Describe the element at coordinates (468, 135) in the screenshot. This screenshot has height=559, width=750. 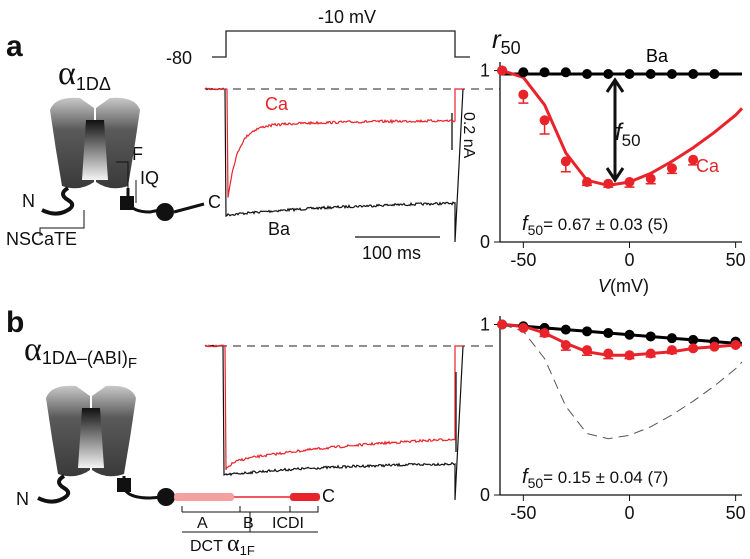
I see `current-scale-label: 0.2 nA` at that location.